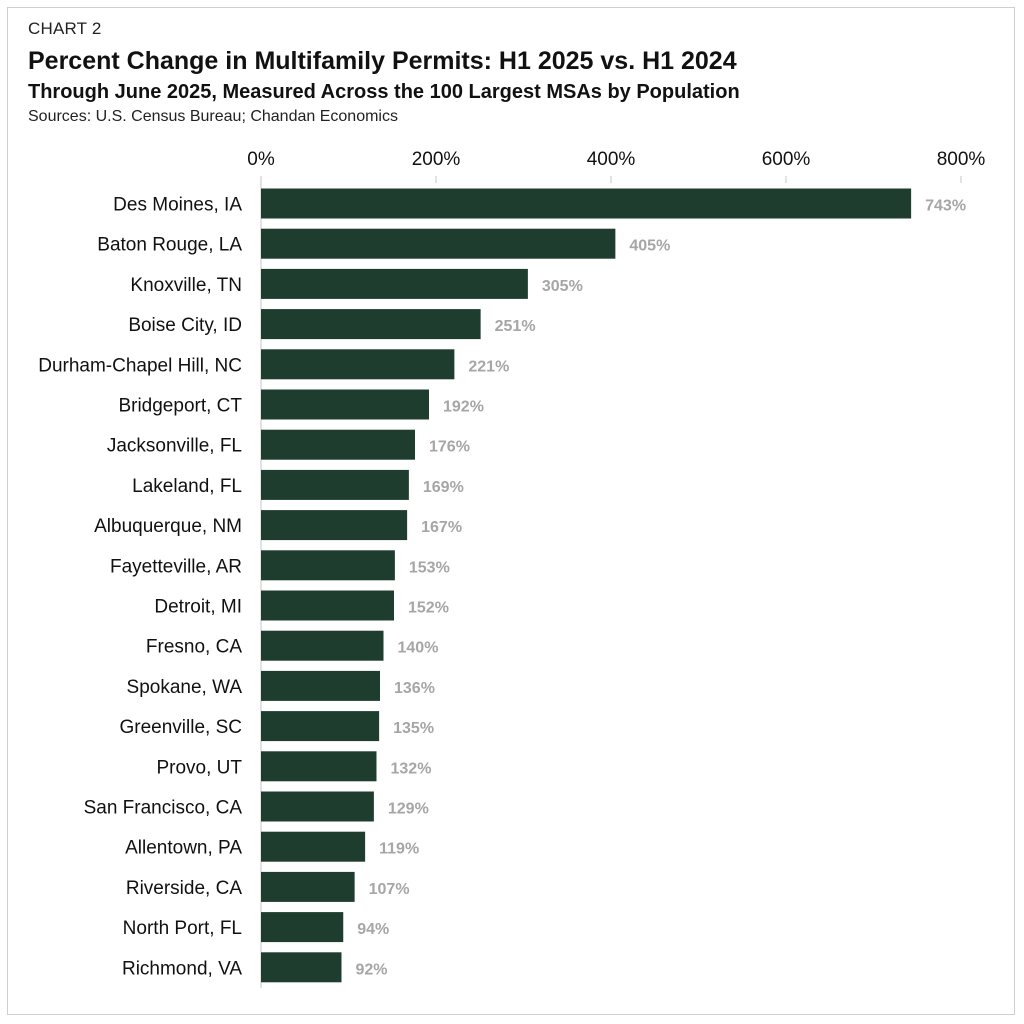 The image size is (1024, 1024). What do you see at coordinates (168, 526) in the screenshot?
I see `category-label: Albuquerque, NM` at bounding box center [168, 526].